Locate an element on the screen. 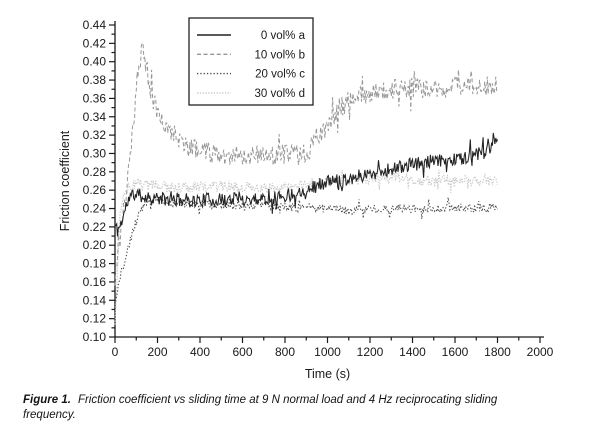 The height and width of the screenshot is (438, 600). legend-label-20-vol-c: 20 vol% c is located at coordinates (280, 75).